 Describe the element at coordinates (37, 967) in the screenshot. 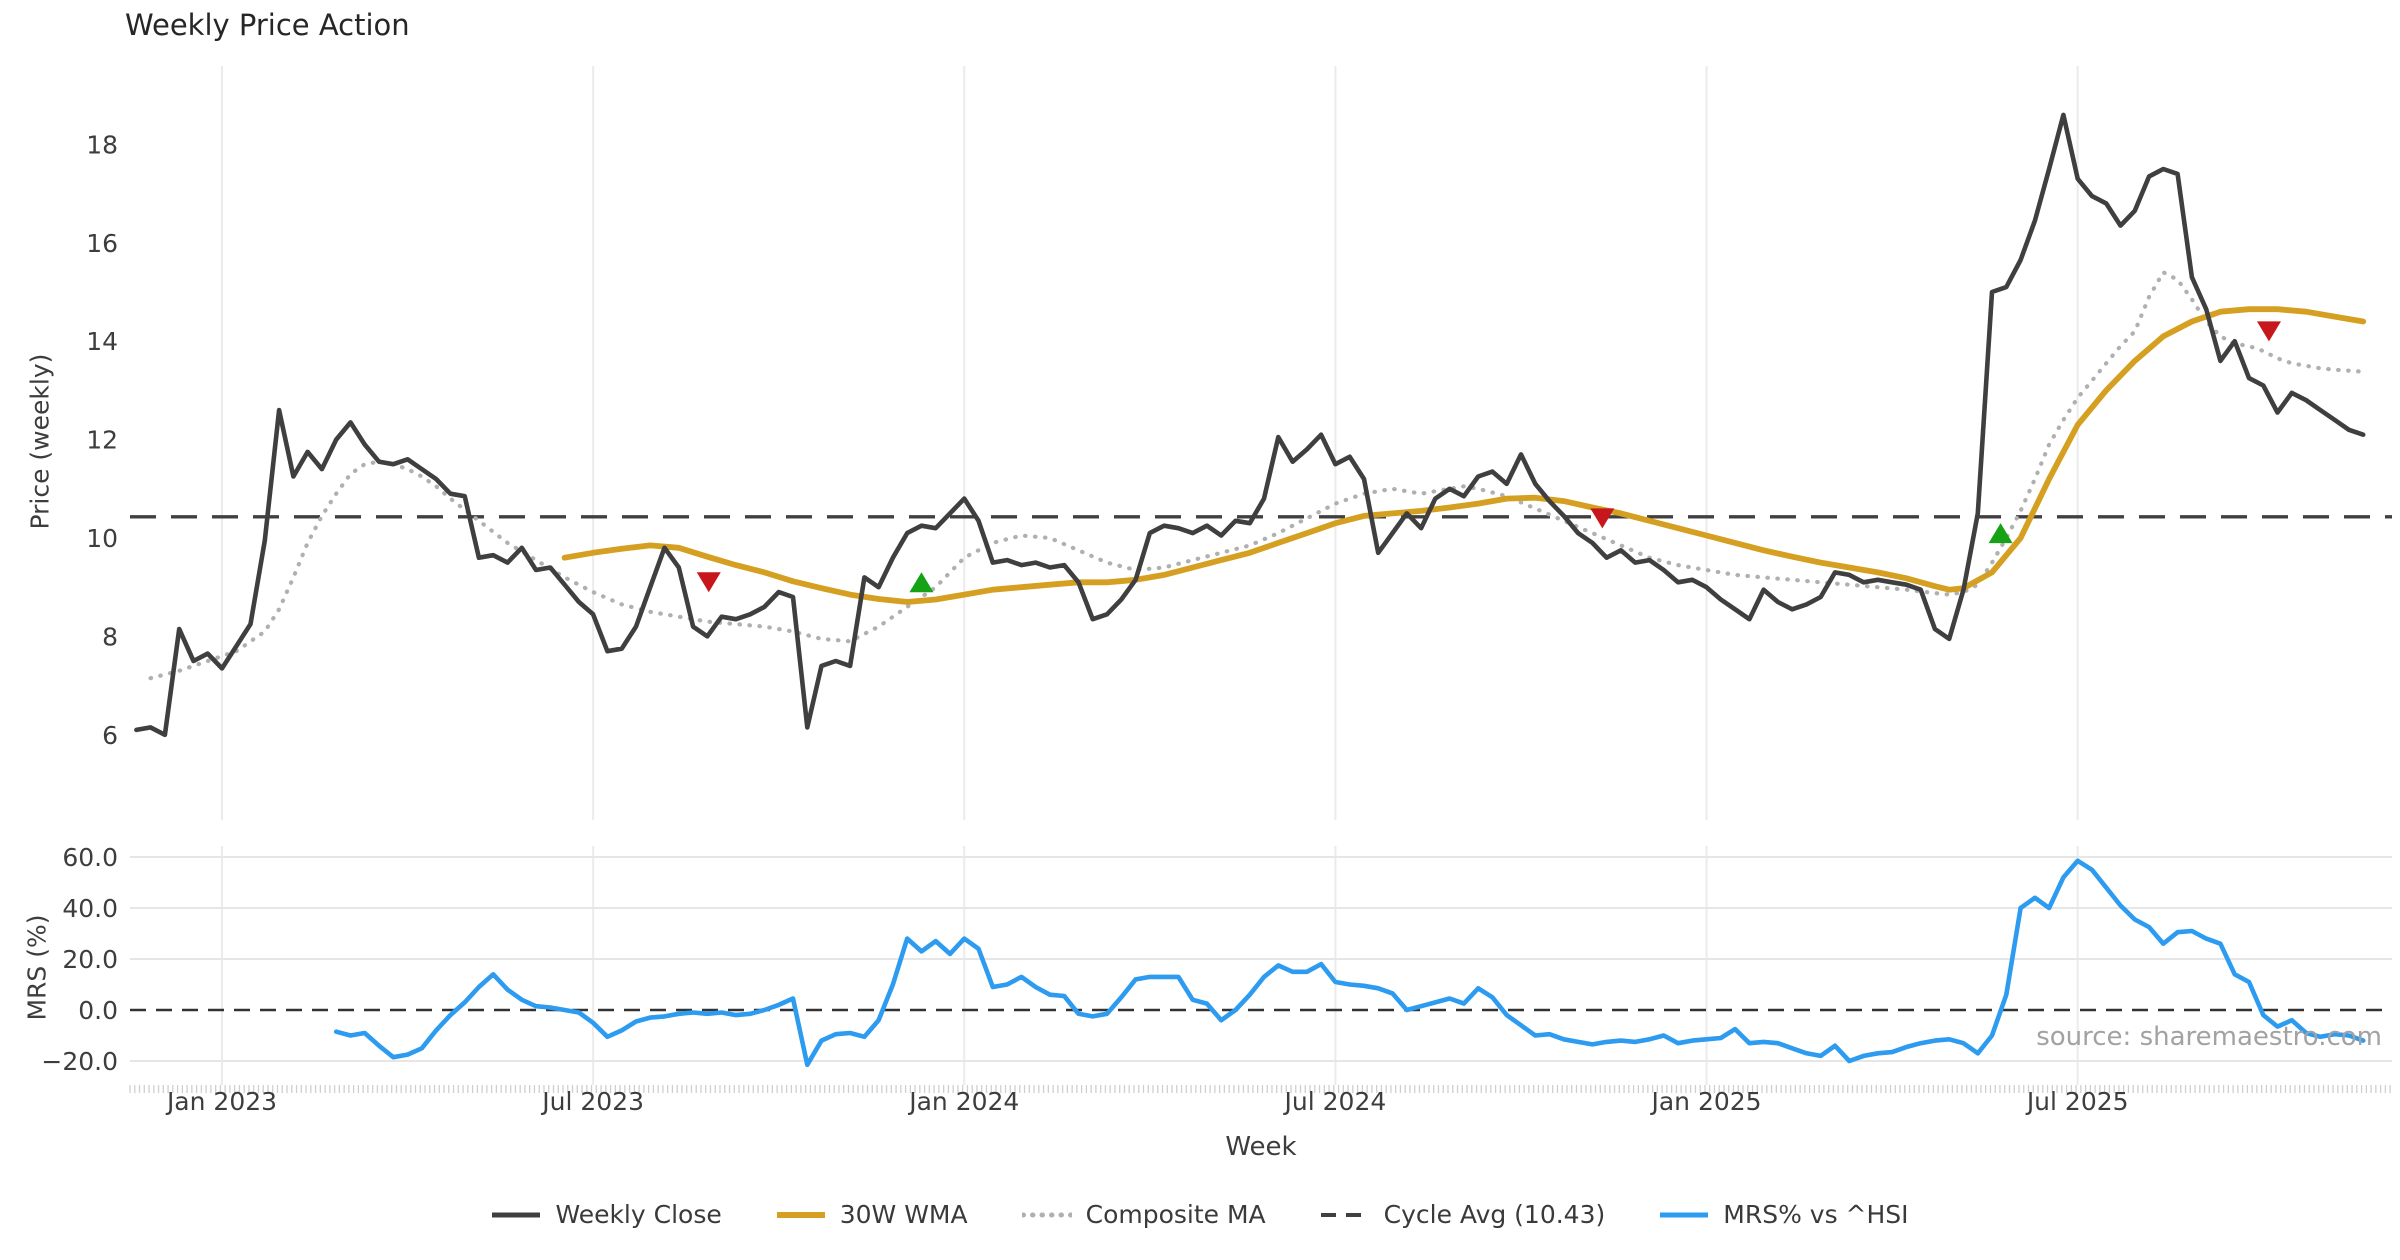

I see `mrs-axis-label: MRS (%)` at that location.